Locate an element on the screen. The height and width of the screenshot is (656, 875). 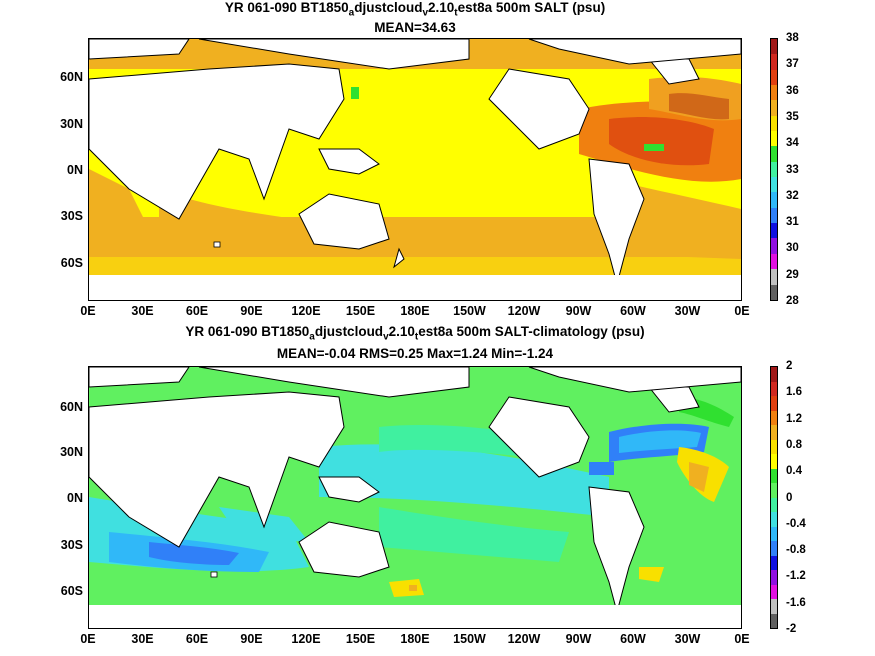
top-colorbar-label: 30 is located at coordinates (792, 248).